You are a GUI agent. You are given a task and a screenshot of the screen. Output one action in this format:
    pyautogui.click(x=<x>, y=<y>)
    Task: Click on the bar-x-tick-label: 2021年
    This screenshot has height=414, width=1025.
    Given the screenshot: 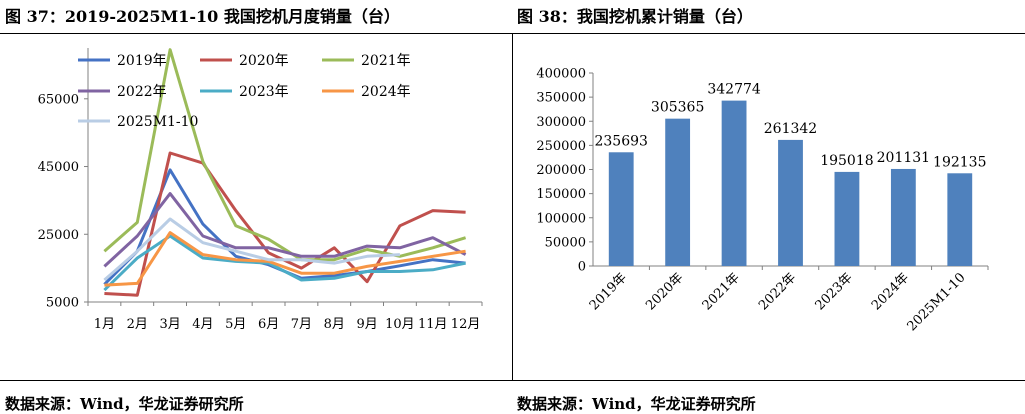 What is the action you would take?
    pyautogui.click(x=721, y=291)
    